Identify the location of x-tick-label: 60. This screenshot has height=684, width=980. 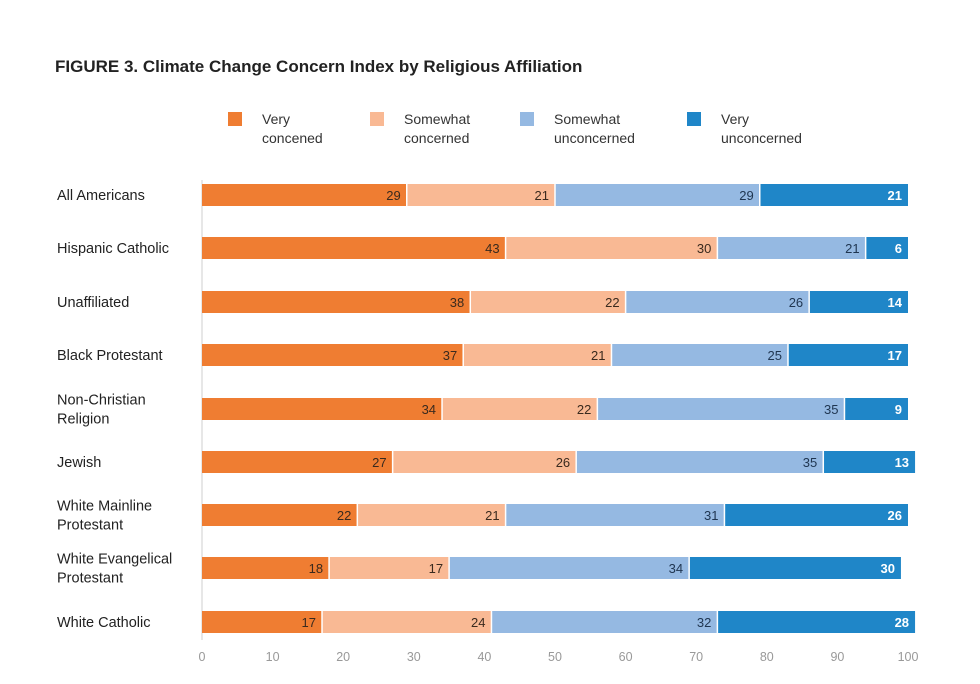
(626, 657).